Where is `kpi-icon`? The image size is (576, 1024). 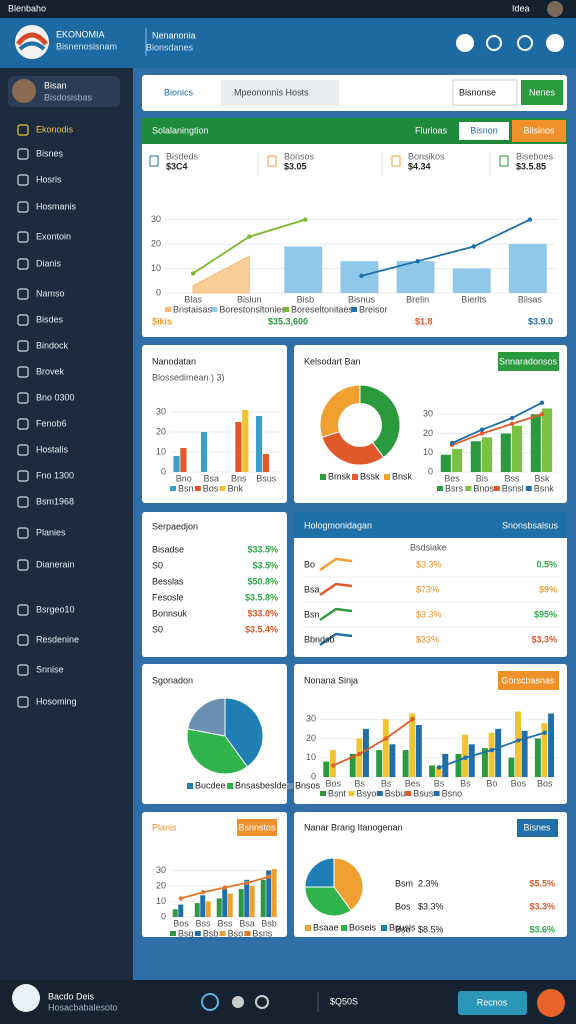
kpi-icon is located at coordinates (396, 161).